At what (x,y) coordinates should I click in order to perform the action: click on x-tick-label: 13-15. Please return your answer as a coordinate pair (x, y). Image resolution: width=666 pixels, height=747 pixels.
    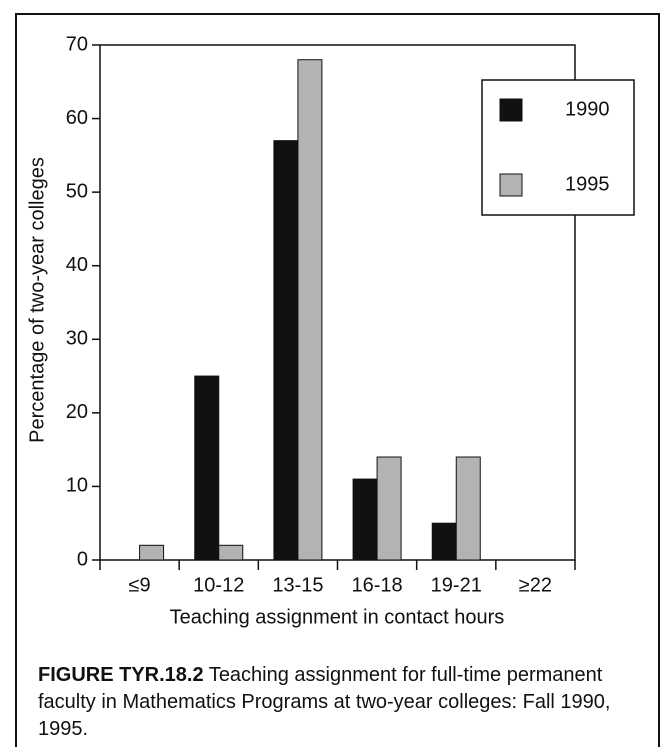
    Looking at the image, I should click on (297, 585).